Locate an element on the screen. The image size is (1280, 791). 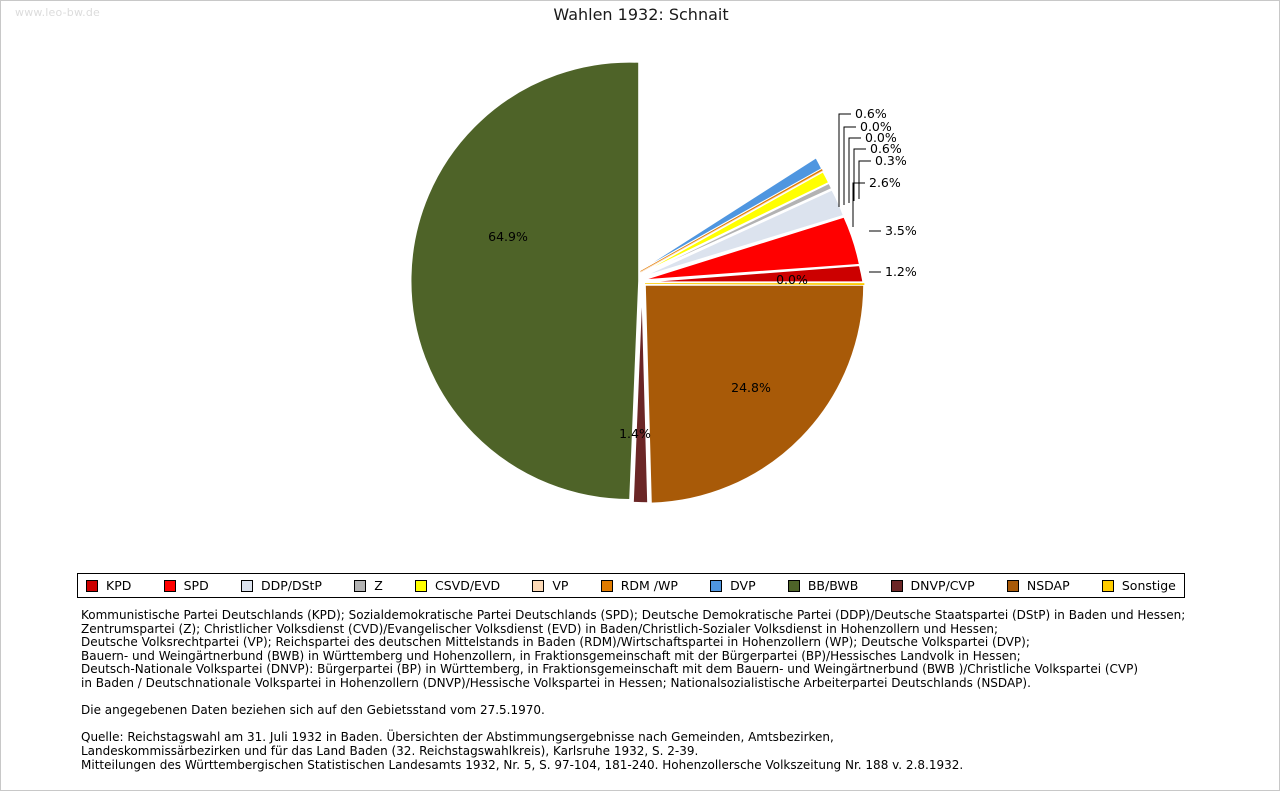
pie-slice-dnvp-cvp is located at coordinates (640, 393).